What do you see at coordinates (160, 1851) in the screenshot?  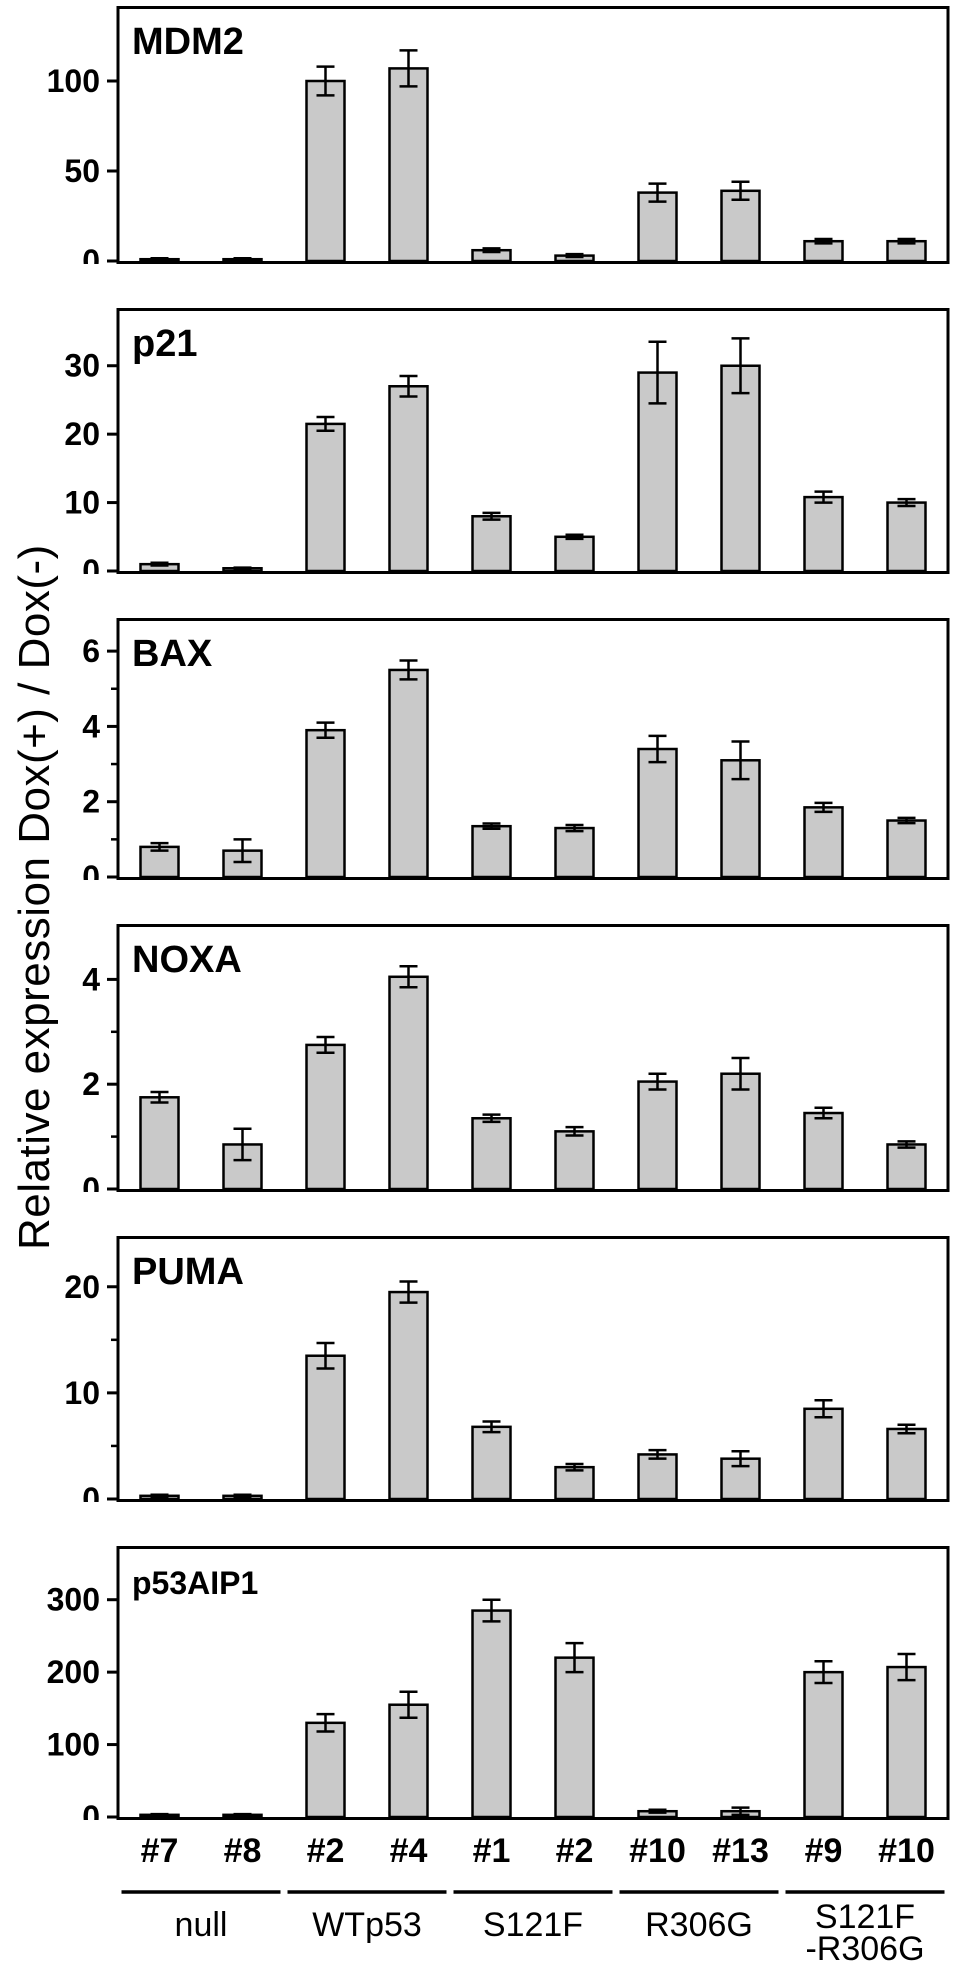 I see `x-tick-label: #7` at bounding box center [160, 1851].